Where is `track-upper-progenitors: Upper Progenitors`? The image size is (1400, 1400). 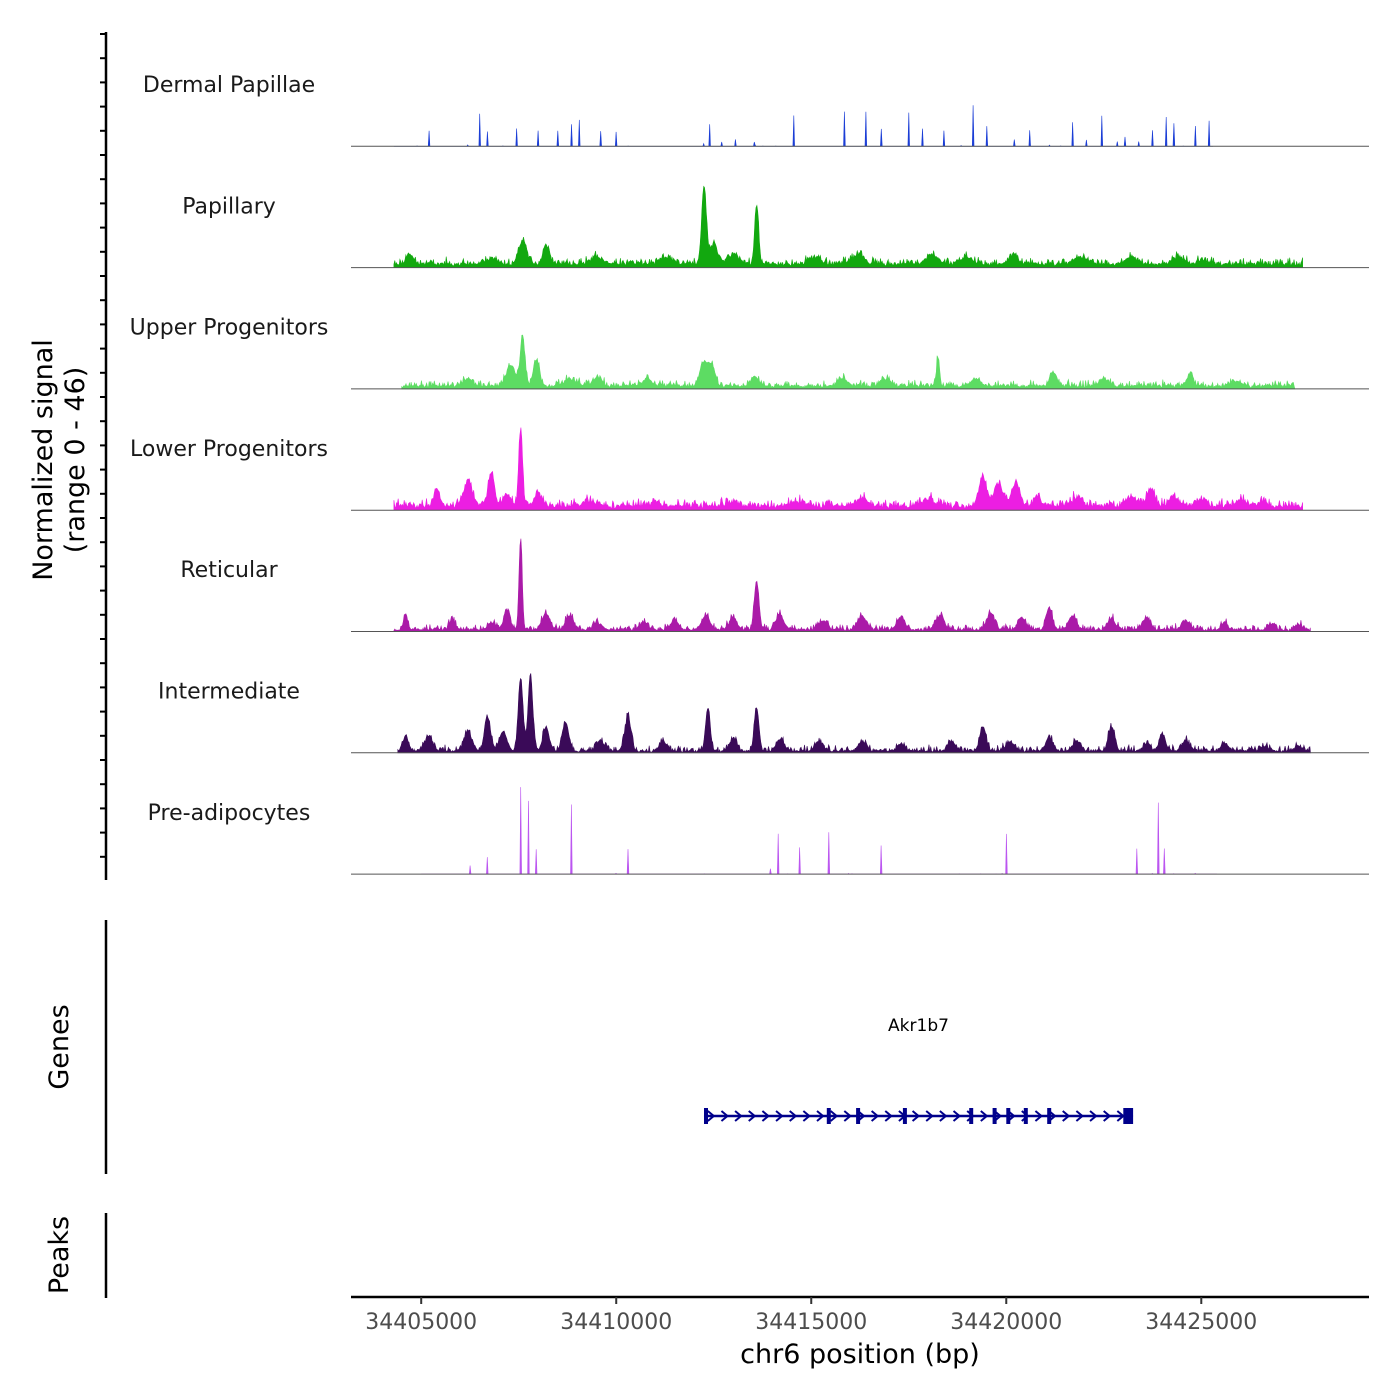 track-upper-progenitors: Upper Progenitors is located at coordinates (749, 353).